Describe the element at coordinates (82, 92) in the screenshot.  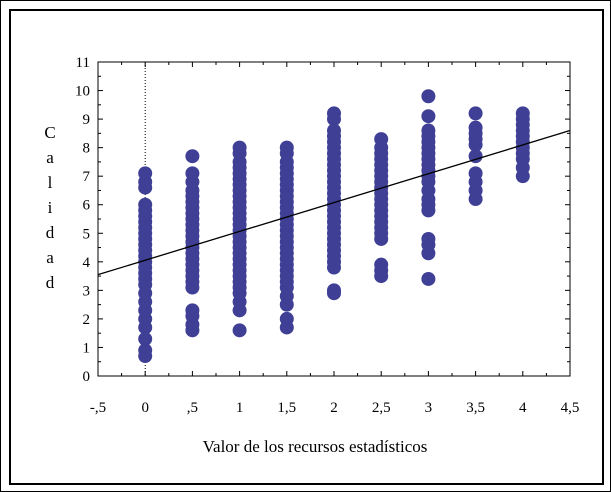
I see `y-tick-label: 10` at that location.